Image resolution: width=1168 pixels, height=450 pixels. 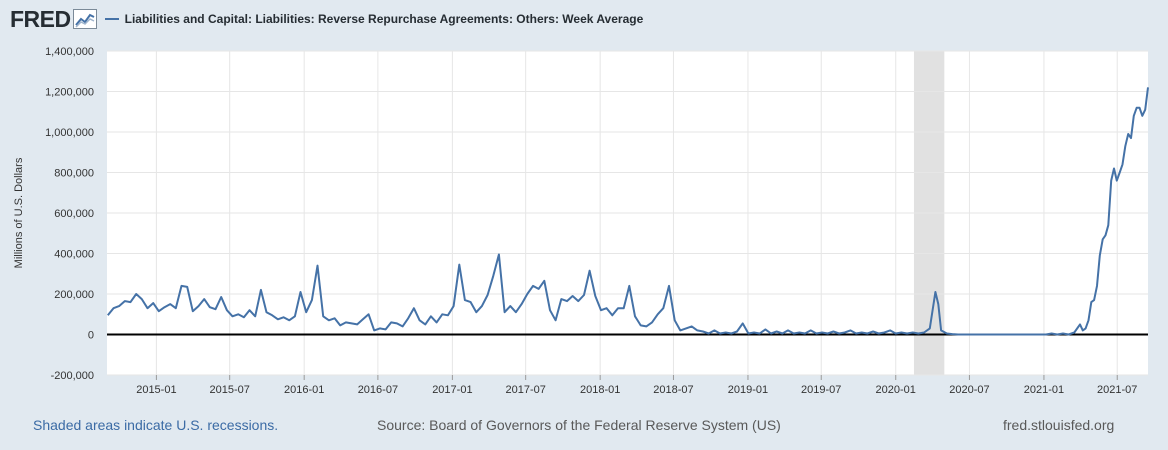 What do you see at coordinates (304, 390) in the screenshot?
I see `x-tick-label: 2016-01` at bounding box center [304, 390].